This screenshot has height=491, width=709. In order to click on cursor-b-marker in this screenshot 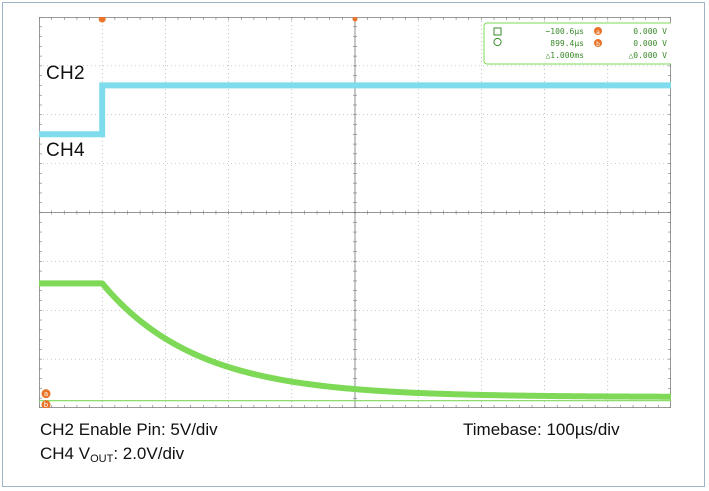, I will do `click(46, 404)`.